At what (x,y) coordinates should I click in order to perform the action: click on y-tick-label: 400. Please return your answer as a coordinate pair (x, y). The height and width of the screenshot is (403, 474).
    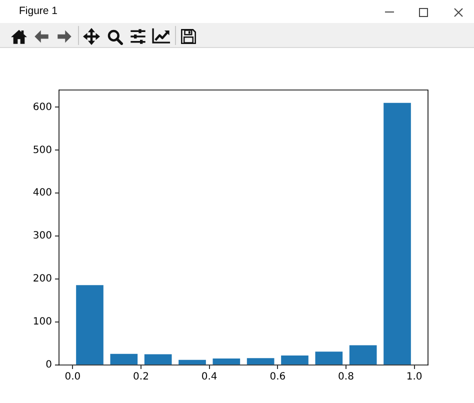
    Looking at the image, I should click on (42, 193).